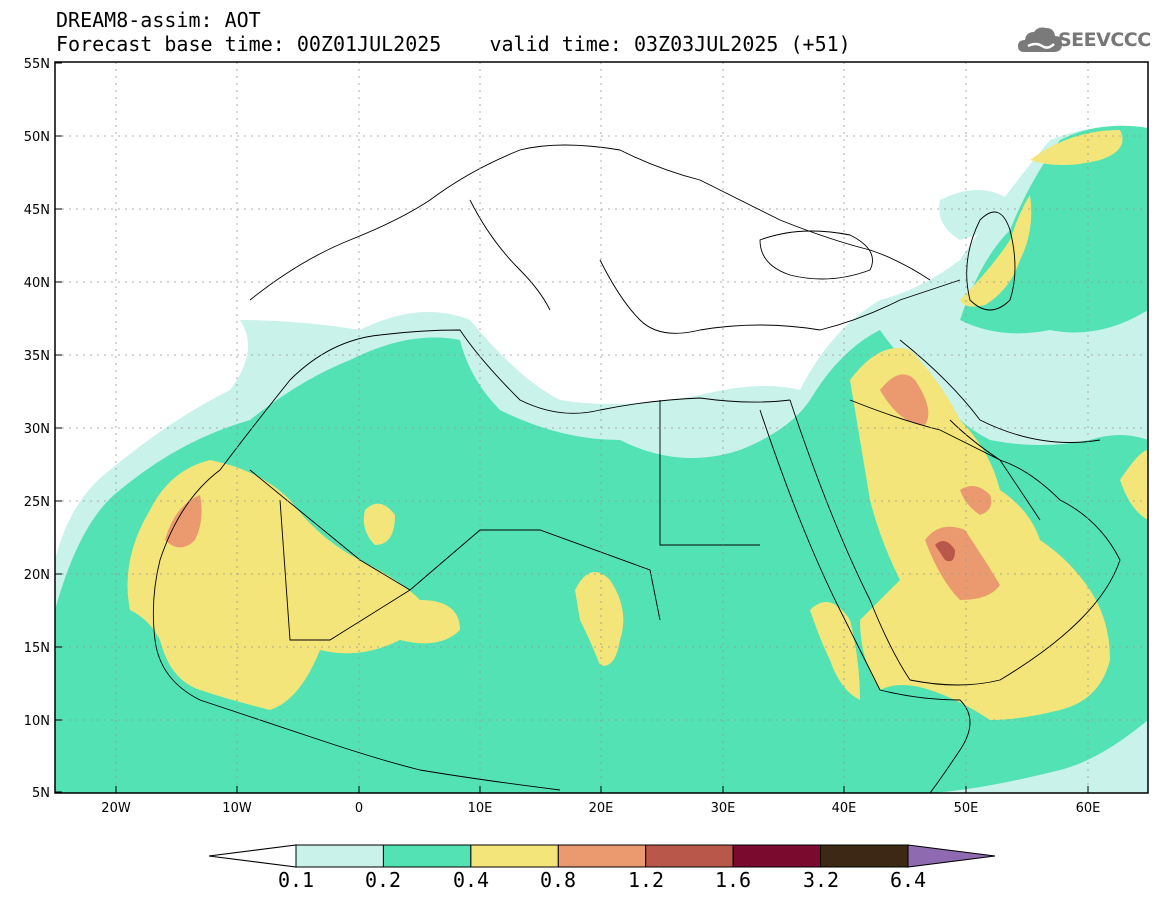 Image resolution: width=1165 pixels, height=905 pixels. Describe the element at coordinates (816, 255) in the screenshot. I see `coast-black-sea` at that location.